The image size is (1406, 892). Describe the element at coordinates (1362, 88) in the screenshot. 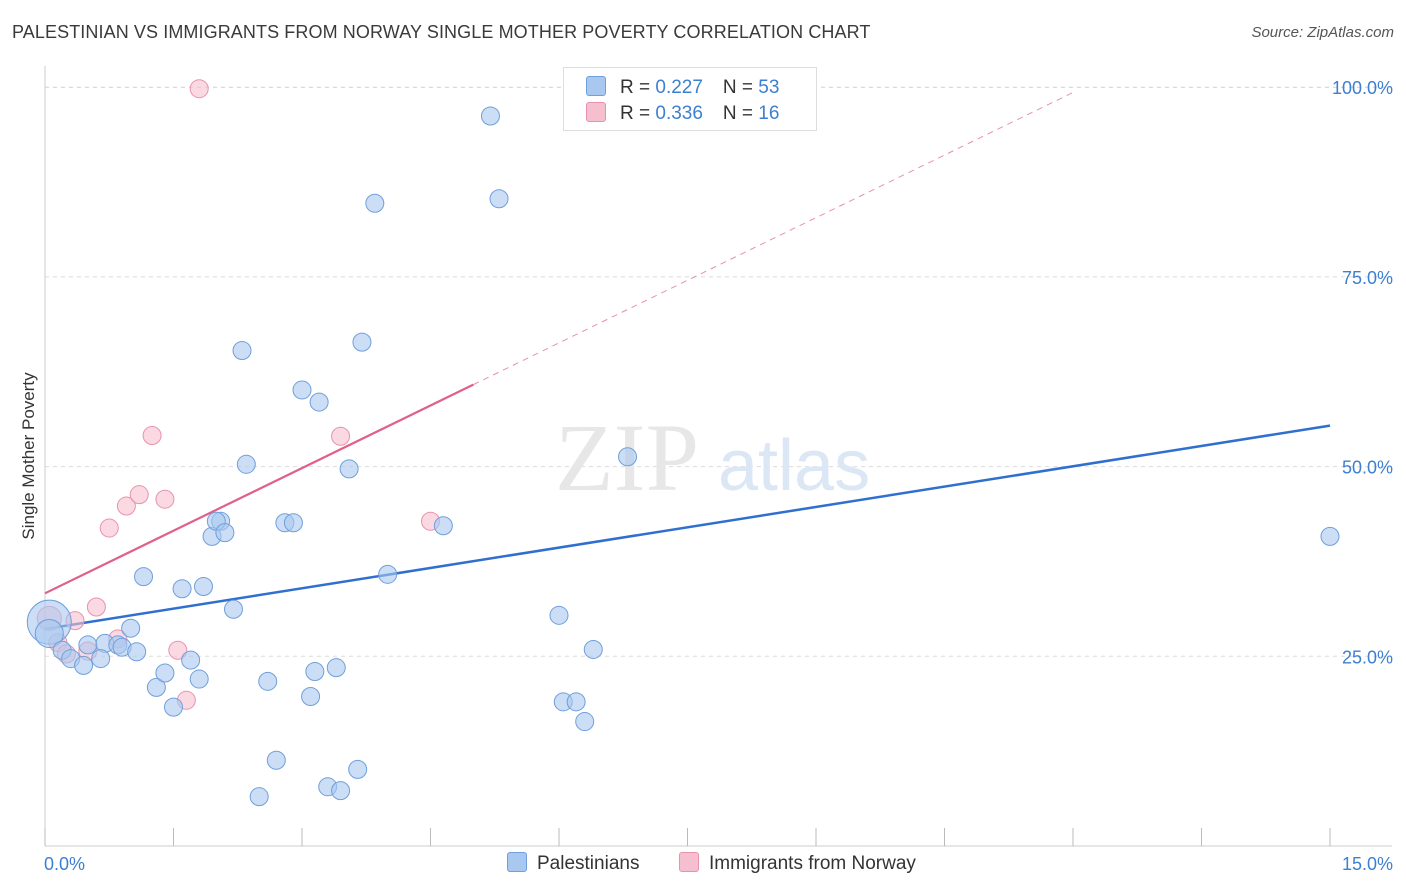

I see `y-tick-label: 100.0%` at that location.